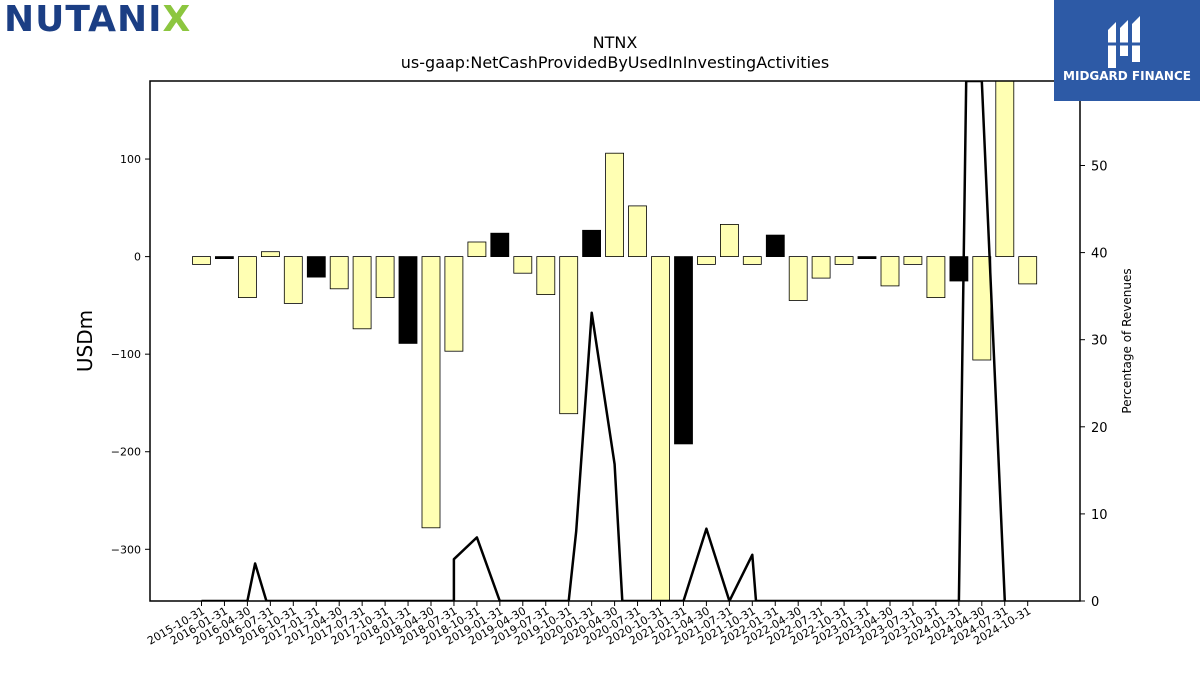 This screenshot has width=1200, height=675. Describe the element at coordinates (126, 452) in the screenshot. I see `y-tick-label: −200` at that location.